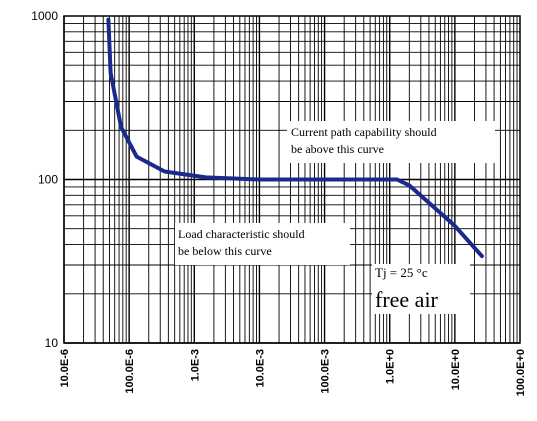  I want to click on annotation-box-current, so click(391, 142).